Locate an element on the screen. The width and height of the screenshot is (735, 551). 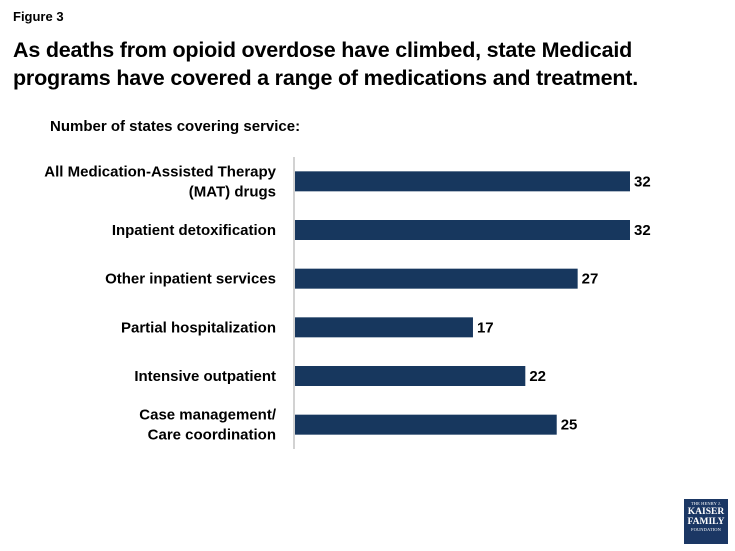
chart-subtitle: Number of states covering service: is located at coordinates (175, 126).